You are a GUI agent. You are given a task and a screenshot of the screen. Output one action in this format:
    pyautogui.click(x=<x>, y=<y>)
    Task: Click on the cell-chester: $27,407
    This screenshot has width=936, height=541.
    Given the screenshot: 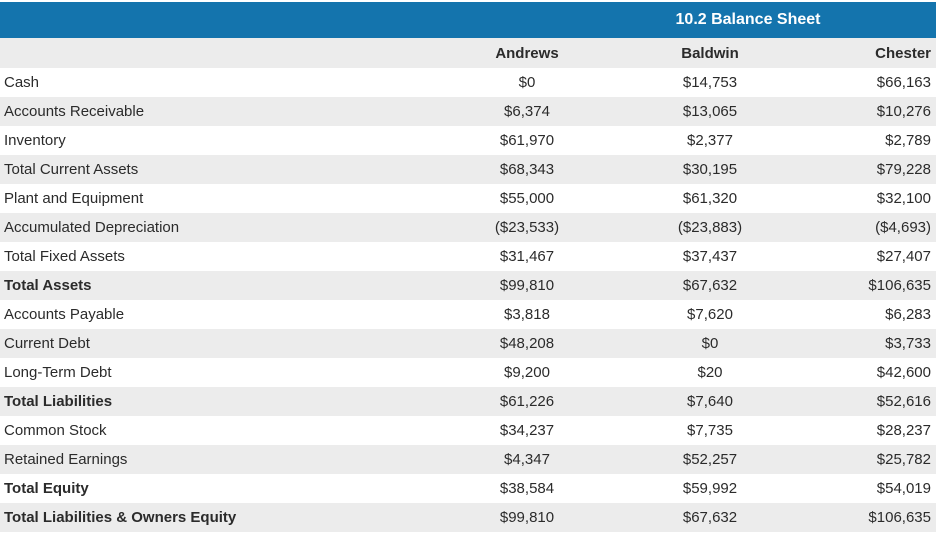 What is the action you would take?
    pyautogui.click(x=903, y=256)
    